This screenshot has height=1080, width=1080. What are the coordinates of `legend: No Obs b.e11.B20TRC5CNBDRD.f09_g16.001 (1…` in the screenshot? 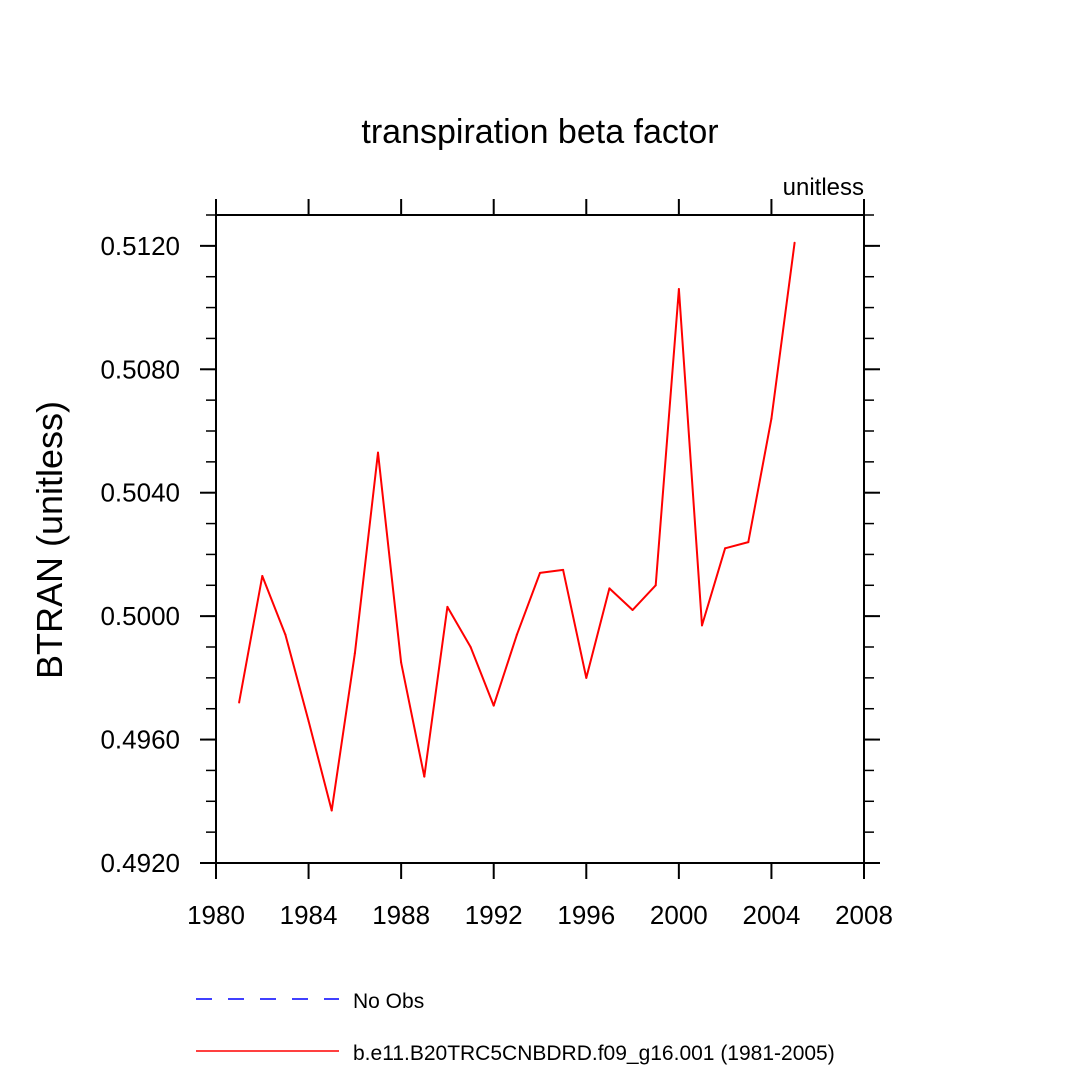 It's located at (515, 1027).